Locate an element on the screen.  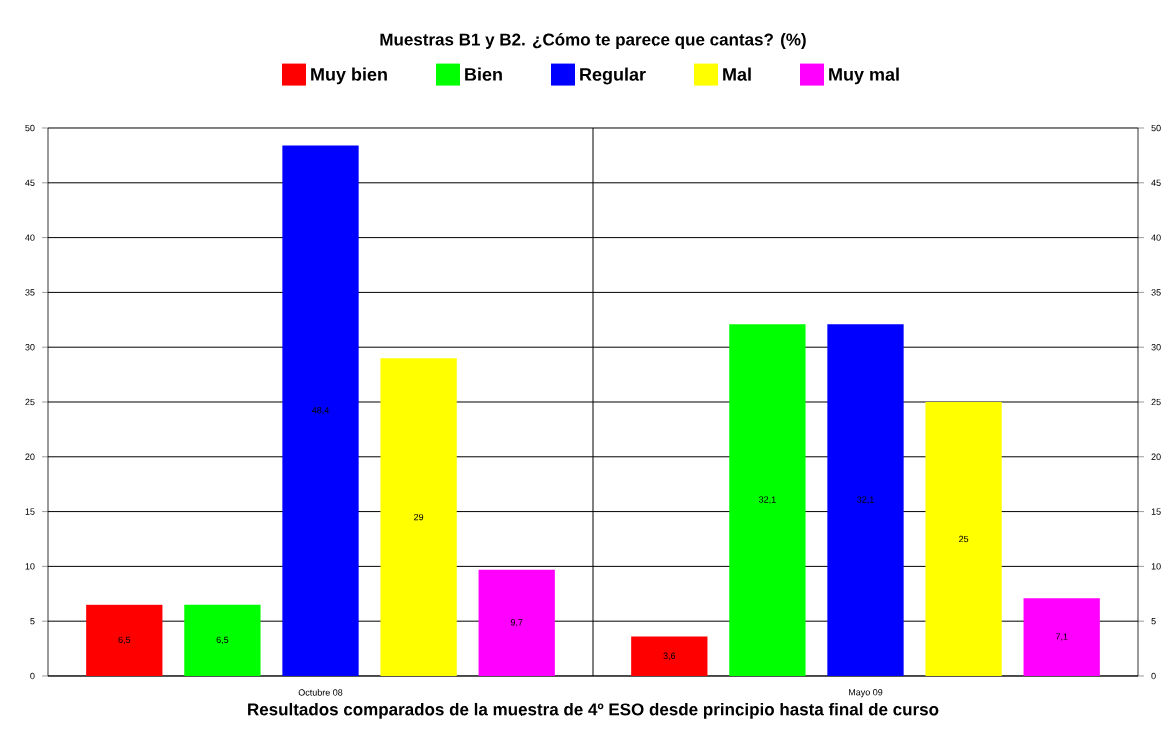
y2-tick-label: 40 is located at coordinates (1156, 237).